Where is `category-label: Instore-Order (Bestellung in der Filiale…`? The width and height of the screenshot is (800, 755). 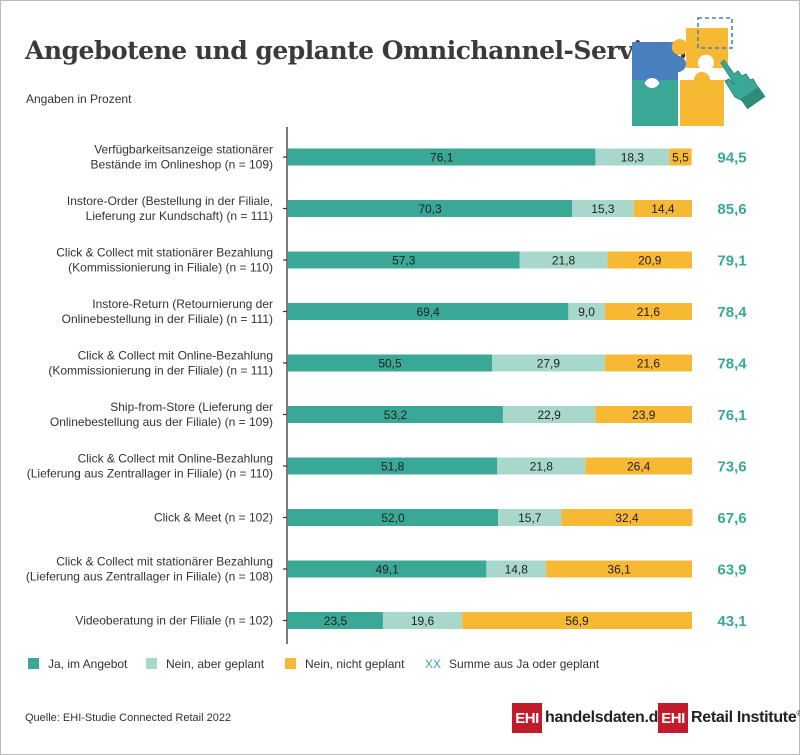
category-label: Instore-Order (Bestellung in der Filiale… is located at coordinates (170, 208).